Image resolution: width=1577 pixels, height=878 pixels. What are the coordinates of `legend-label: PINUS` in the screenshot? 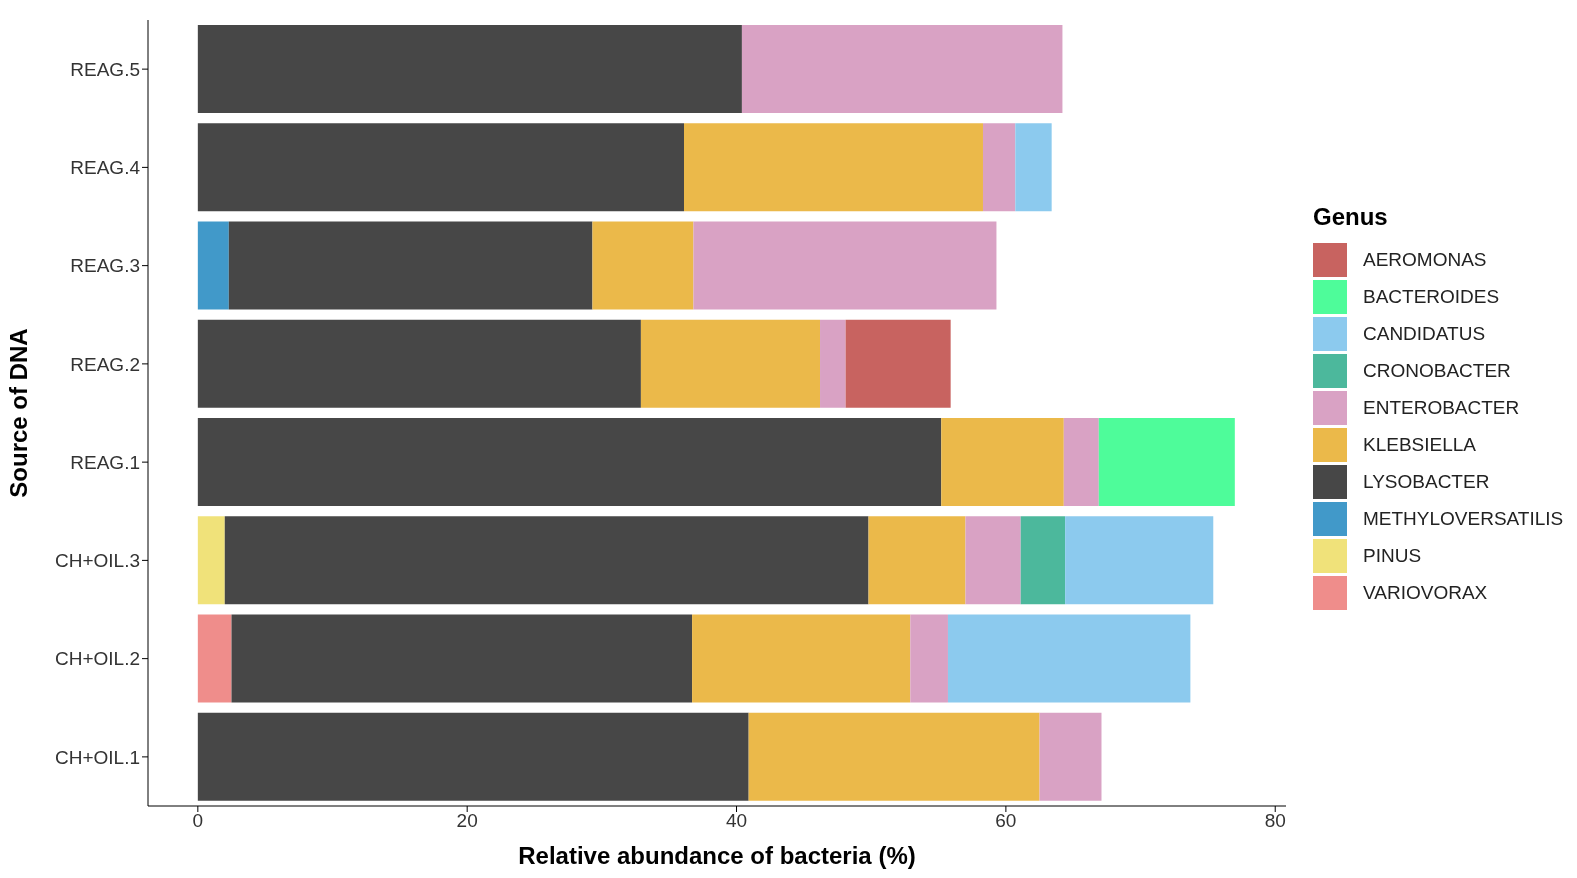 It's located at (1392, 555).